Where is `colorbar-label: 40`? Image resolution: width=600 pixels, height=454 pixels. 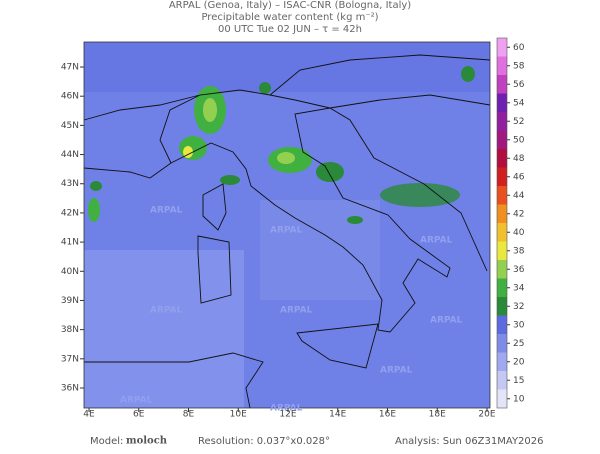
colorbar-label: 40 is located at coordinates (519, 233).